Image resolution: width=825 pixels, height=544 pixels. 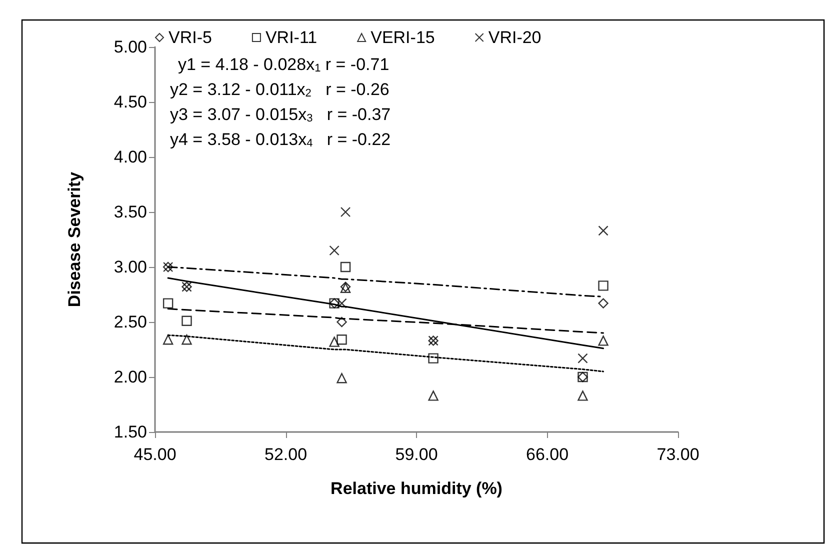 What do you see at coordinates (130, 212) in the screenshot?
I see `y-tick-label: 3.50` at bounding box center [130, 212].